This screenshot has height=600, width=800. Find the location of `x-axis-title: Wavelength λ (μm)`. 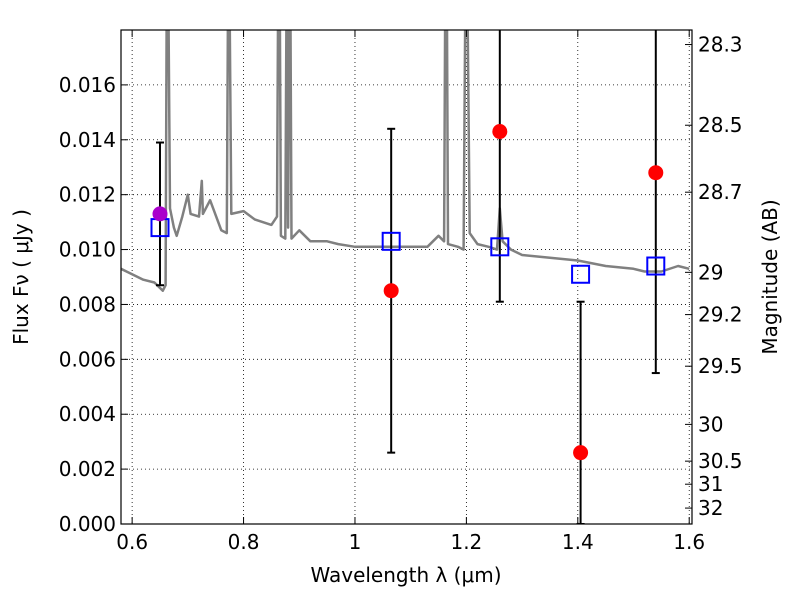

x-axis-title: Wavelength λ (μm) is located at coordinates (405, 575).